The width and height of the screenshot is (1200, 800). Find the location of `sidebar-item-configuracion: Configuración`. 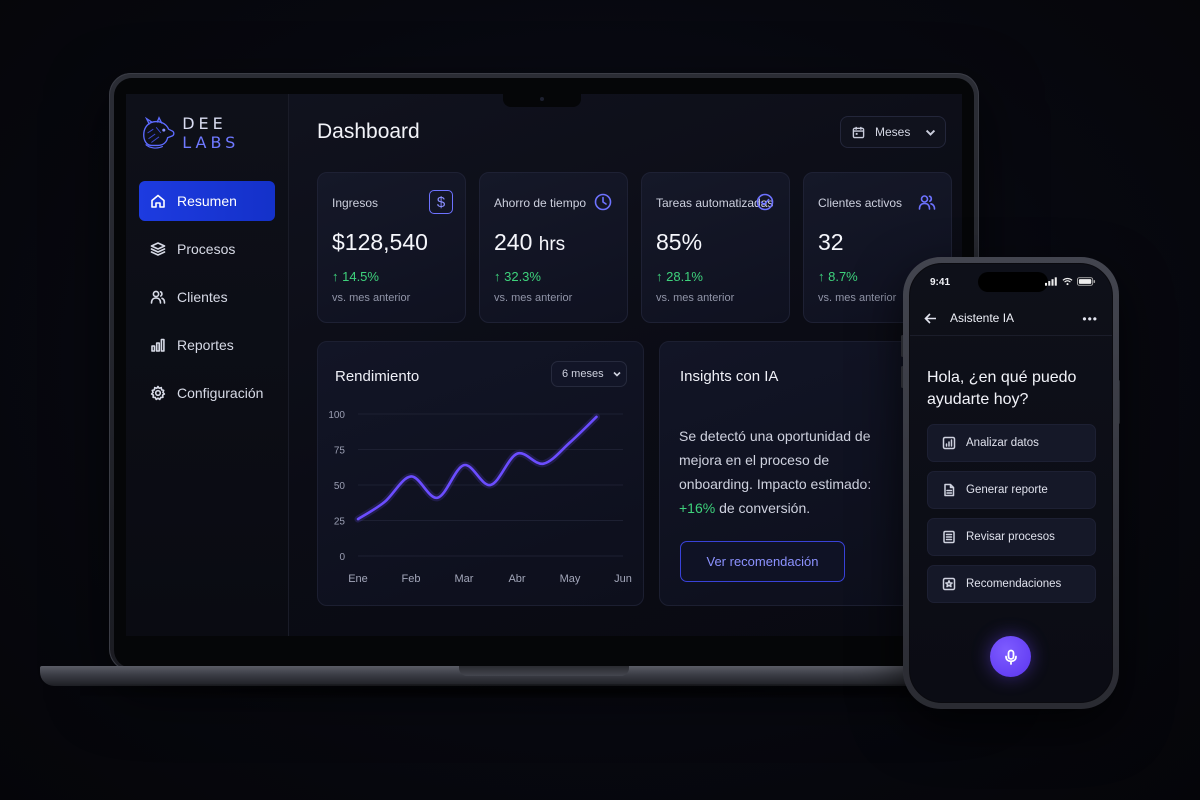

sidebar-item-configuracion: Configuración is located at coordinates (207, 393).